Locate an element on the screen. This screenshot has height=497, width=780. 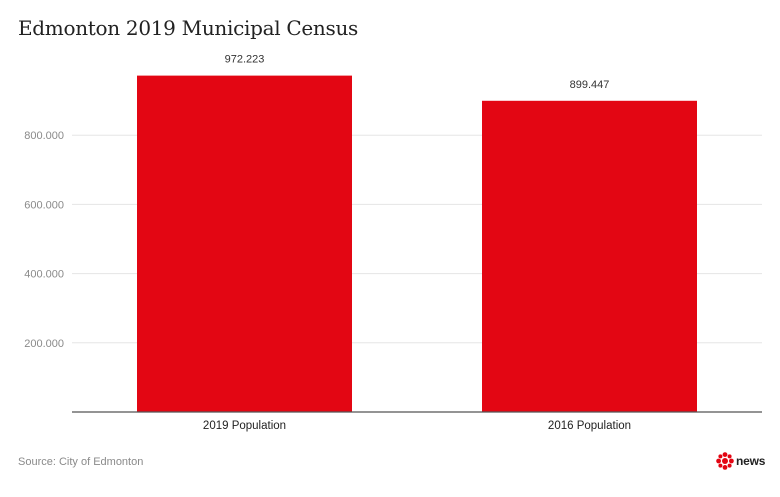
source-note: Source: City of Edmonton is located at coordinates (81, 462).